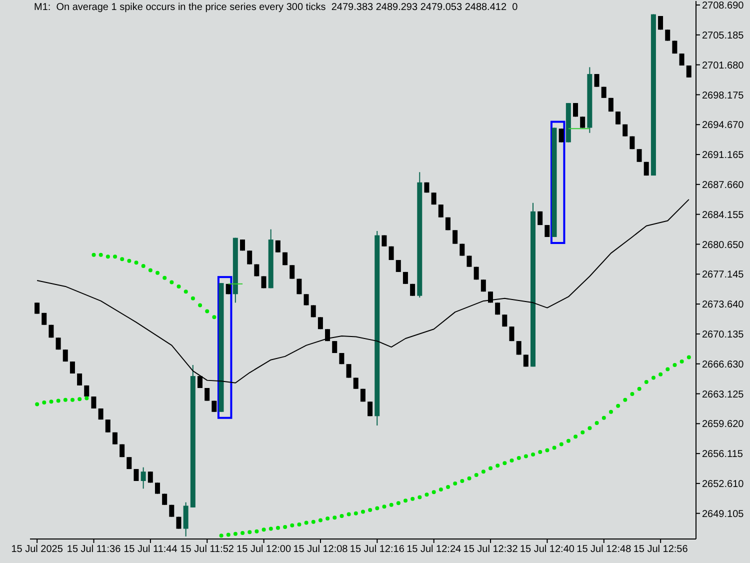 The height and width of the screenshot is (563, 750). What do you see at coordinates (723, 364) in the screenshot?
I see `y-tick-label: 2666.630` at bounding box center [723, 364].